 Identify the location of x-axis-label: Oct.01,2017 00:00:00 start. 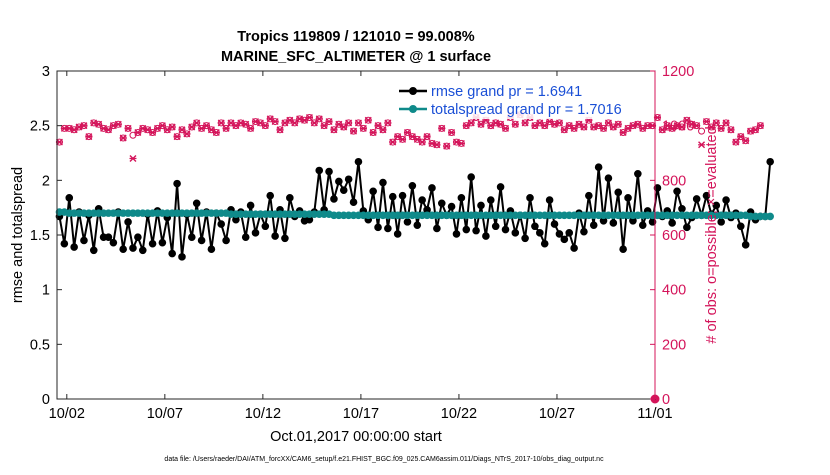
(356, 437).